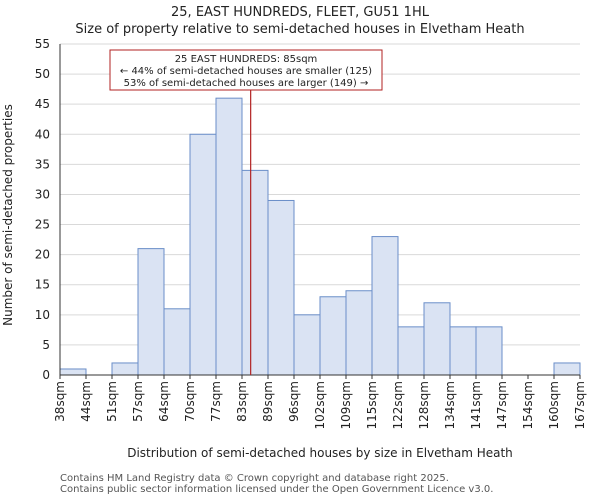  What do you see at coordinates (528, 405) in the screenshot?
I see `x-tick-label: 154sqm` at bounding box center [528, 405].